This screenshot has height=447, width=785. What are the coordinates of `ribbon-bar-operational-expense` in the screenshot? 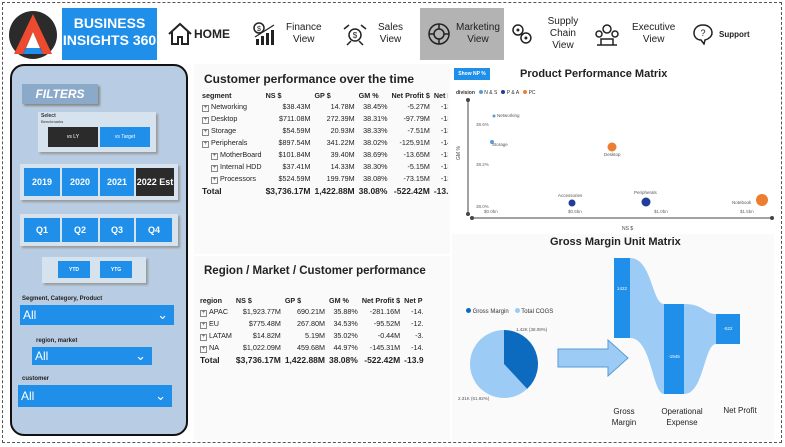 It's located at (674, 349).